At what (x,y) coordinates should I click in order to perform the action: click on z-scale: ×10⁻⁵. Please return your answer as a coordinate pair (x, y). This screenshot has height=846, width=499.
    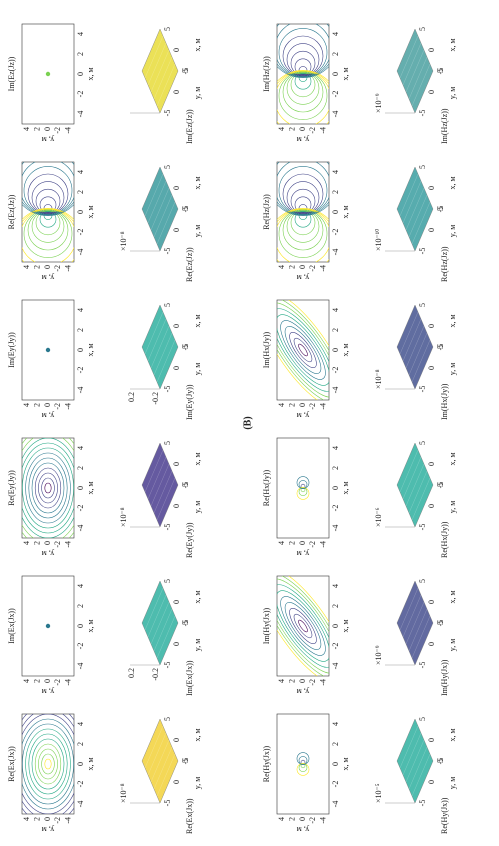
    Looking at the image, I should click on (378, 793).